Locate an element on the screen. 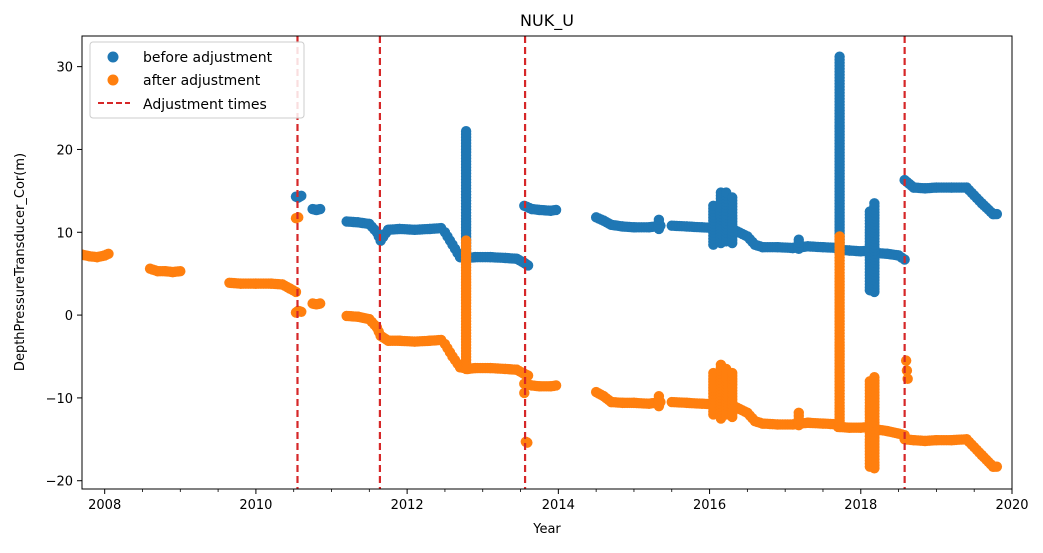  y-axis-label: DepthPressureTransducer_Cor(m) is located at coordinates (20, 262).